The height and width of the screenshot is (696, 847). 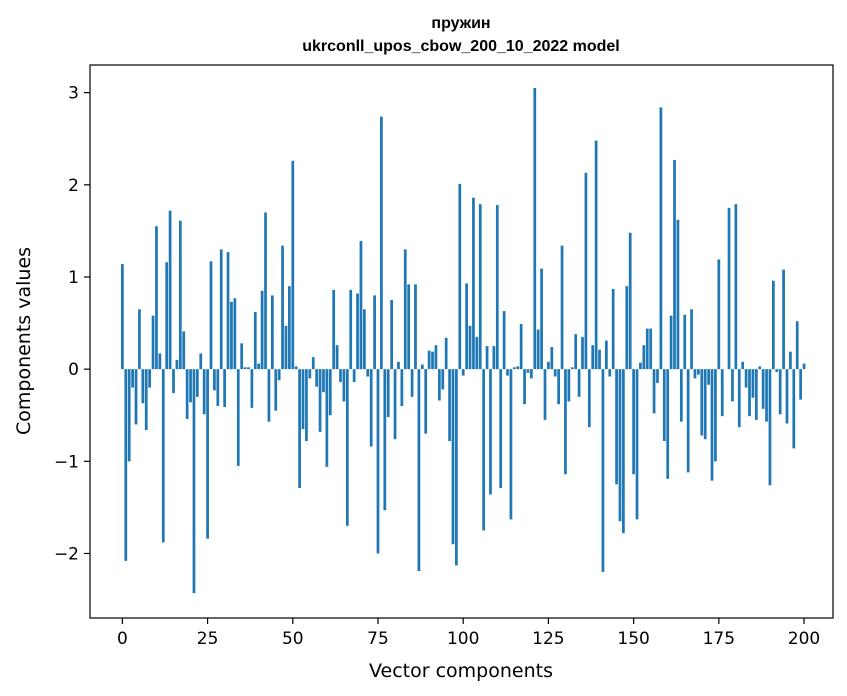 What do you see at coordinates (719, 639) in the screenshot?
I see `x-tick-label-175: 175` at bounding box center [719, 639].